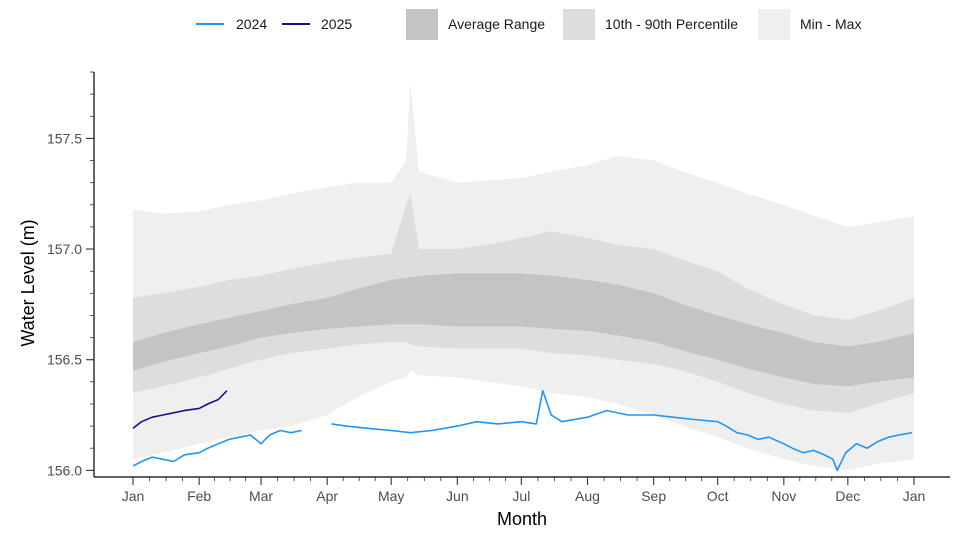  What do you see at coordinates (64, 470) in the screenshot?
I see `y-tick-label: 156.0` at bounding box center [64, 470].